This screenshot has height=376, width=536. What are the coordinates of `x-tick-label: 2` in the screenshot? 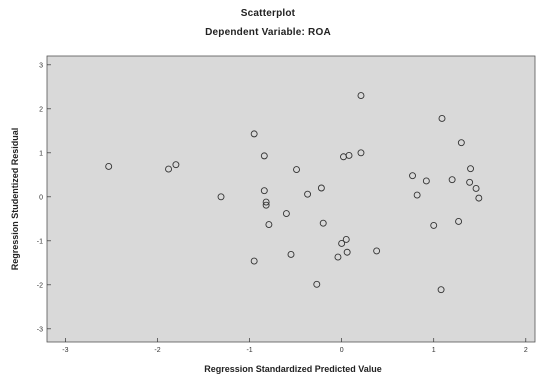 It's located at (526, 350).